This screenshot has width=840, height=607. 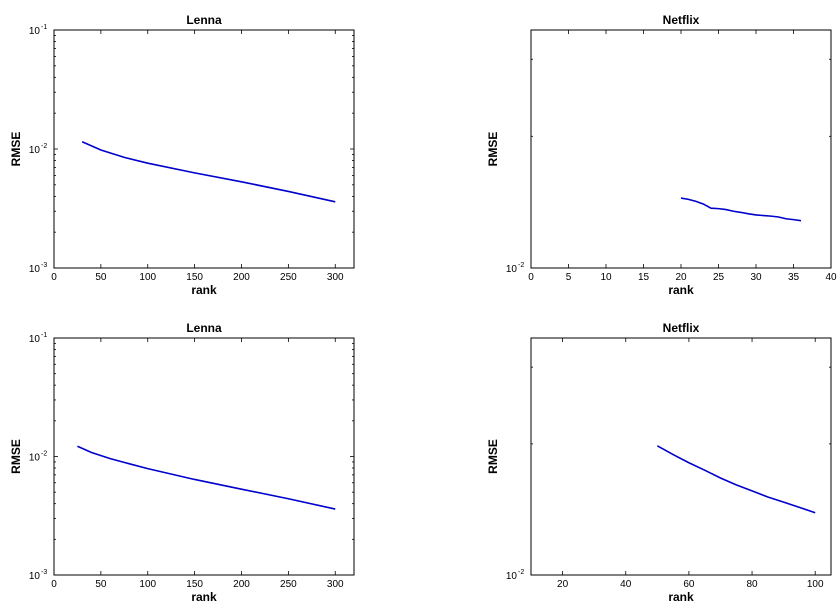 What do you see at coordinates (719, 277) in the screenshot?
I see `x-tick-label: 25` at bounding box center [719, 277].